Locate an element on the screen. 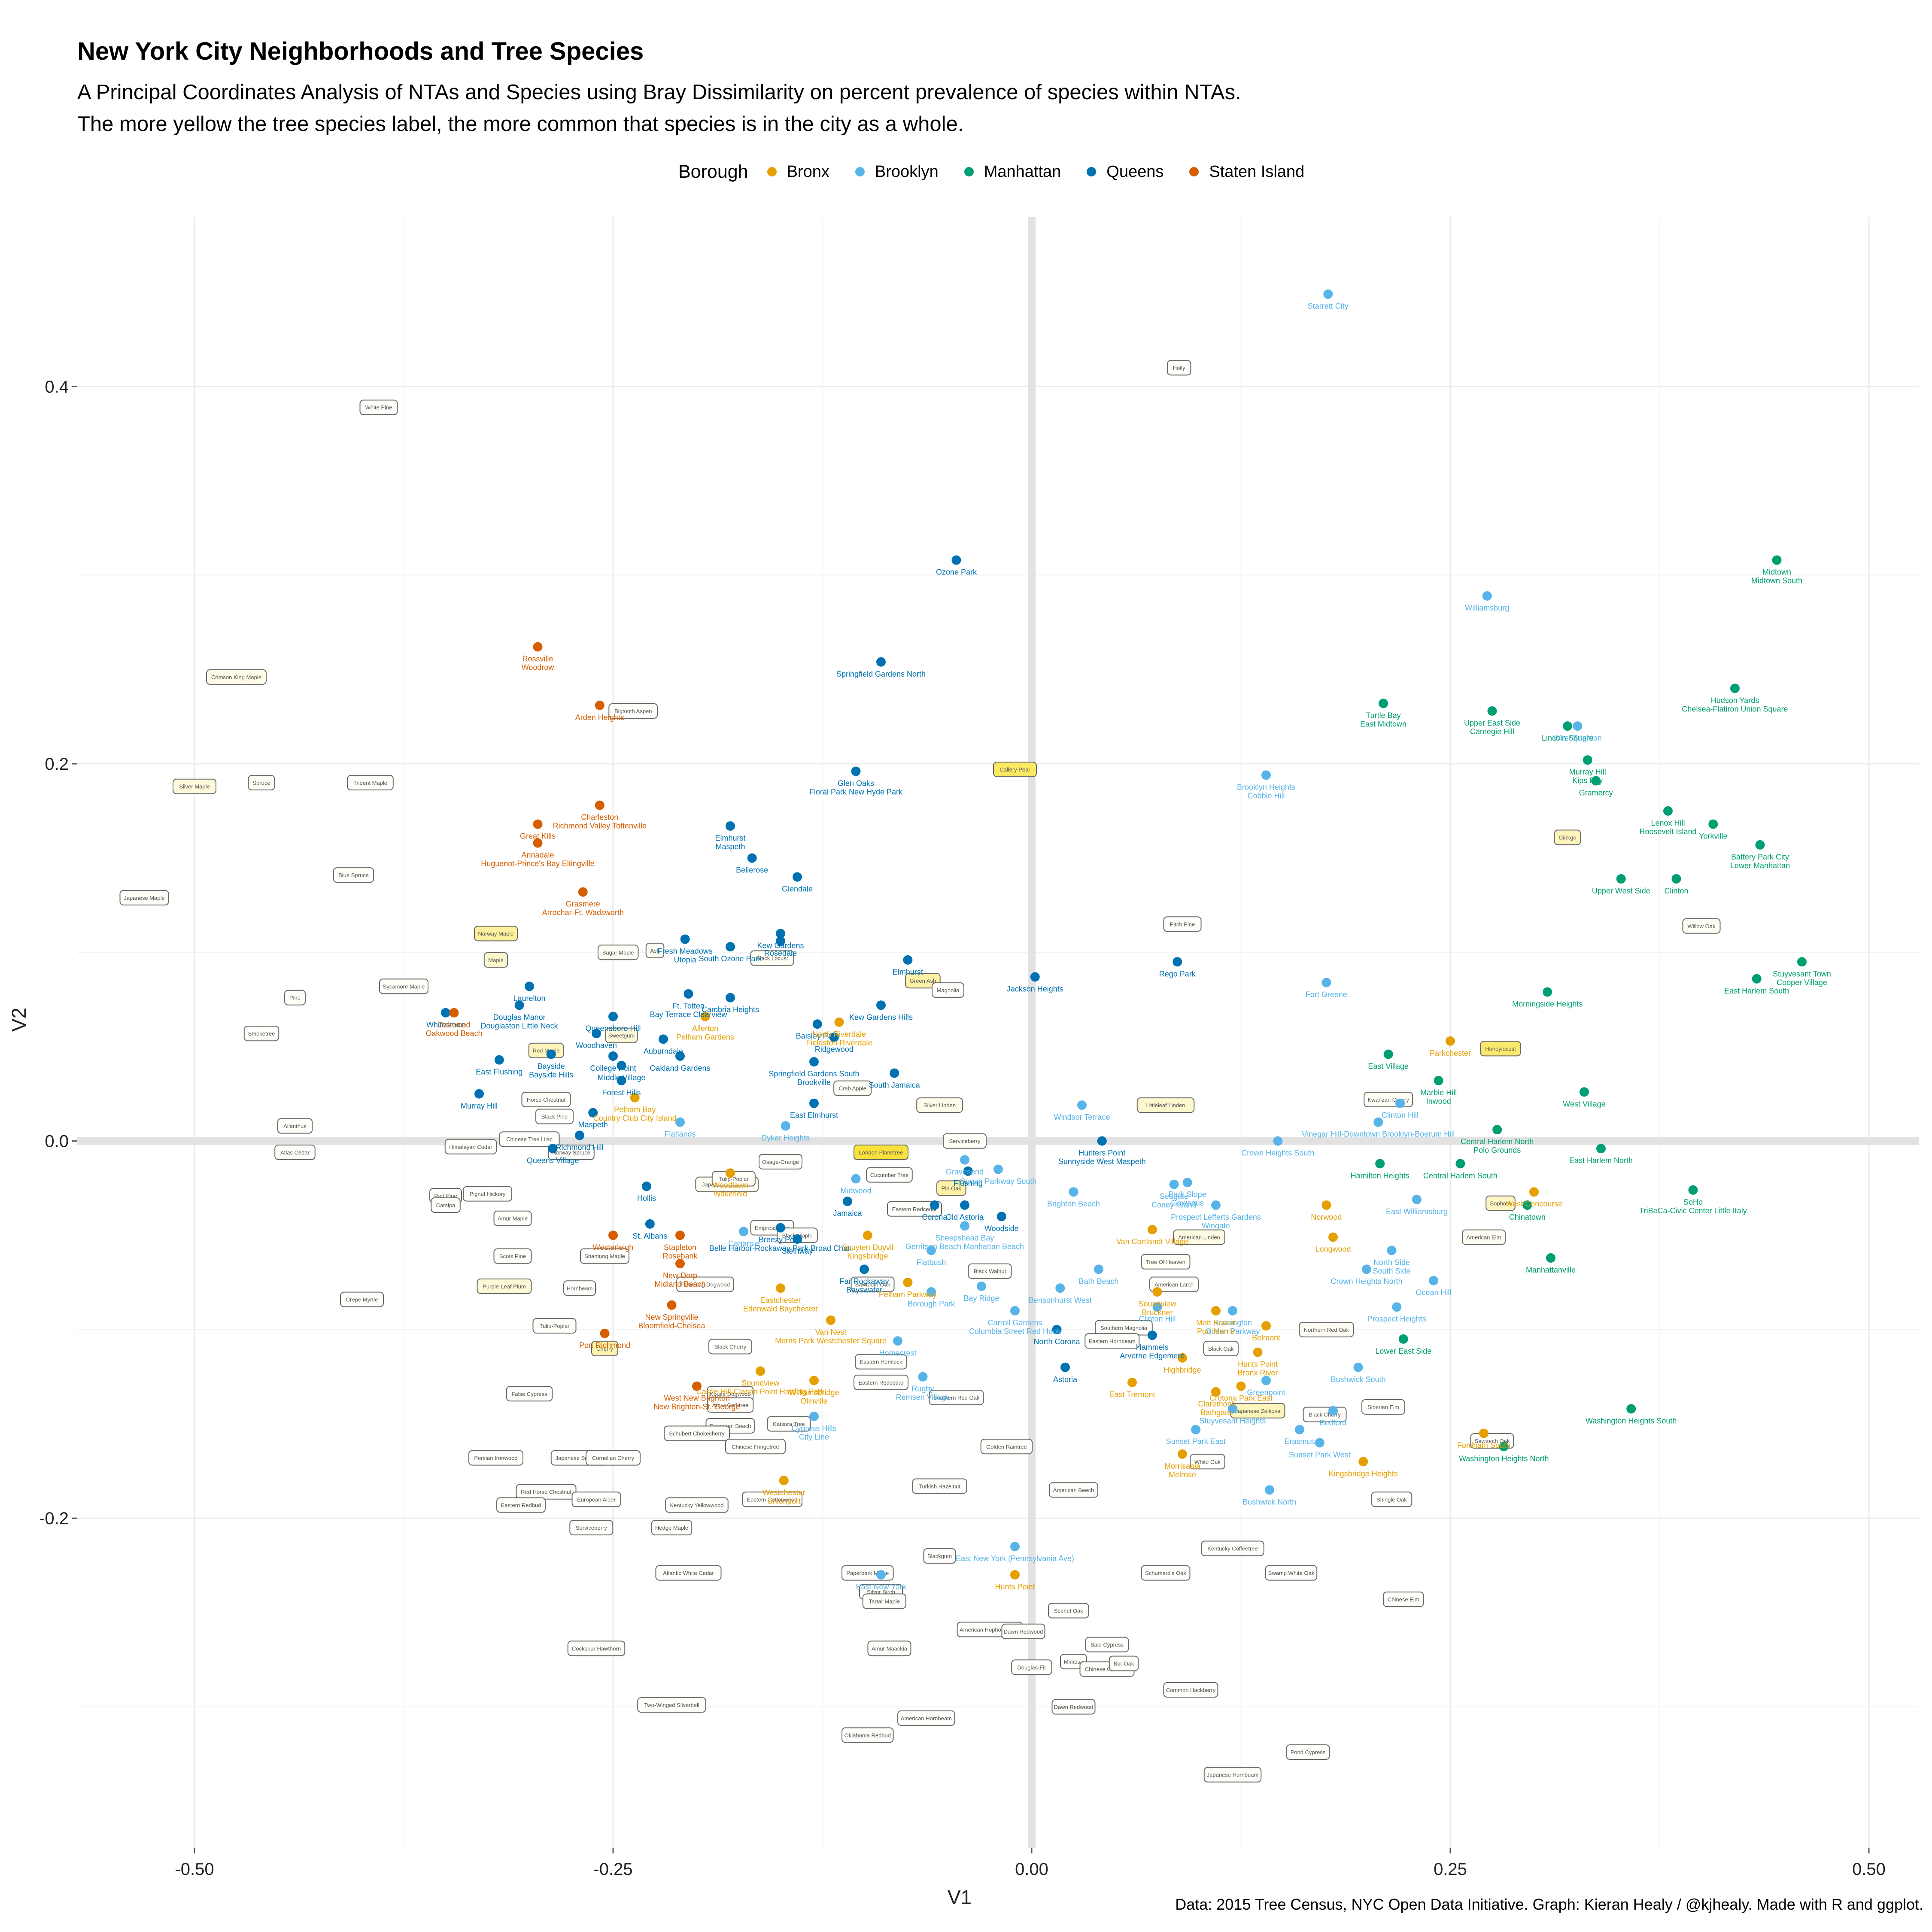 This screenshot has height=1932, width=1932. y-tick-label: 0.4 is located at coordinates (57, 387).